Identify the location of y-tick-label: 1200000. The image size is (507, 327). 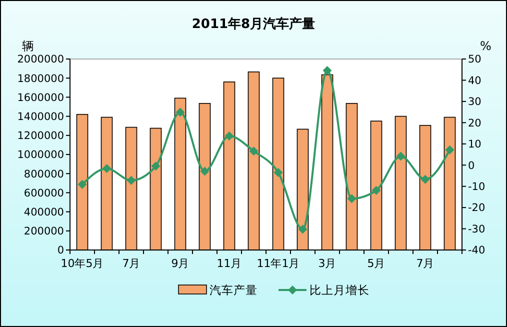
(40, 136).